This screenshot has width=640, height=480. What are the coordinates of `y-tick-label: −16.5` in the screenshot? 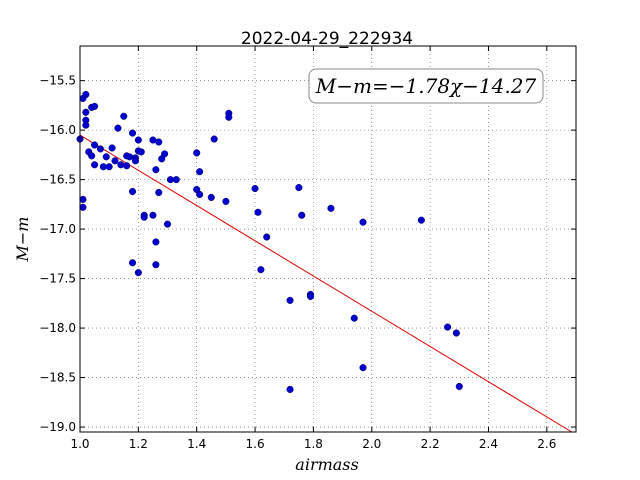 It's located at (57, 180).